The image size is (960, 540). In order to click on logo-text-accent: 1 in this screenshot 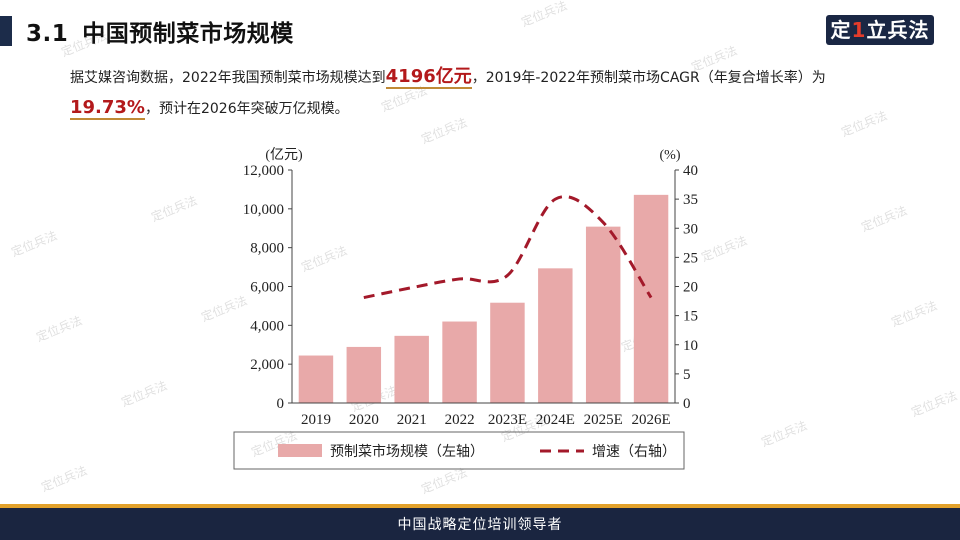, I will do `click(859, 30)`.